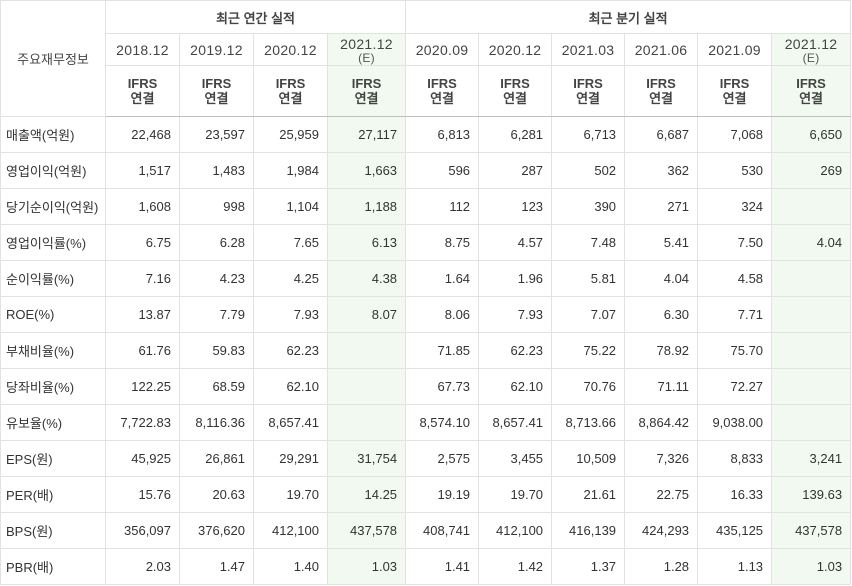 Image resolution: width=852 pixels, height=586 pixels. What do you see at coordinates (661, 242) in the screenshot?
I see `table-cell: 5.41` at bounding box center [661, 242].